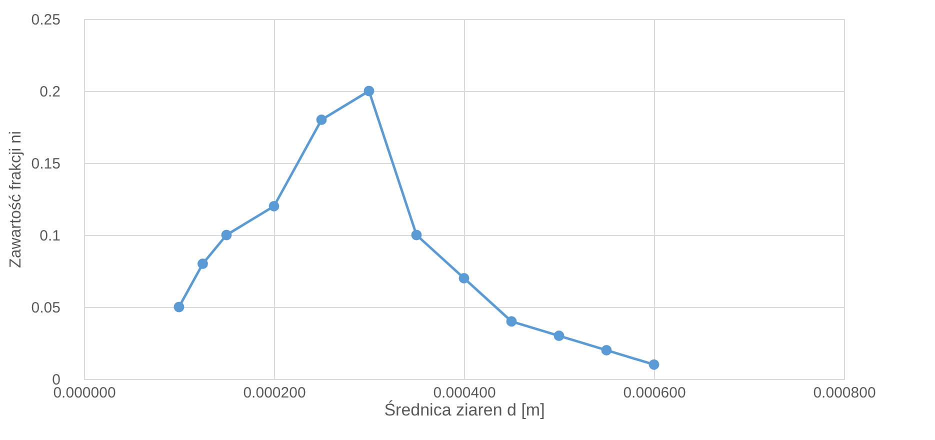 This screenshot has width=935, height=440. Describe the element at coordinates (45, 20) in the screenshot. I see `y-tick-label: 0.25` at that location.